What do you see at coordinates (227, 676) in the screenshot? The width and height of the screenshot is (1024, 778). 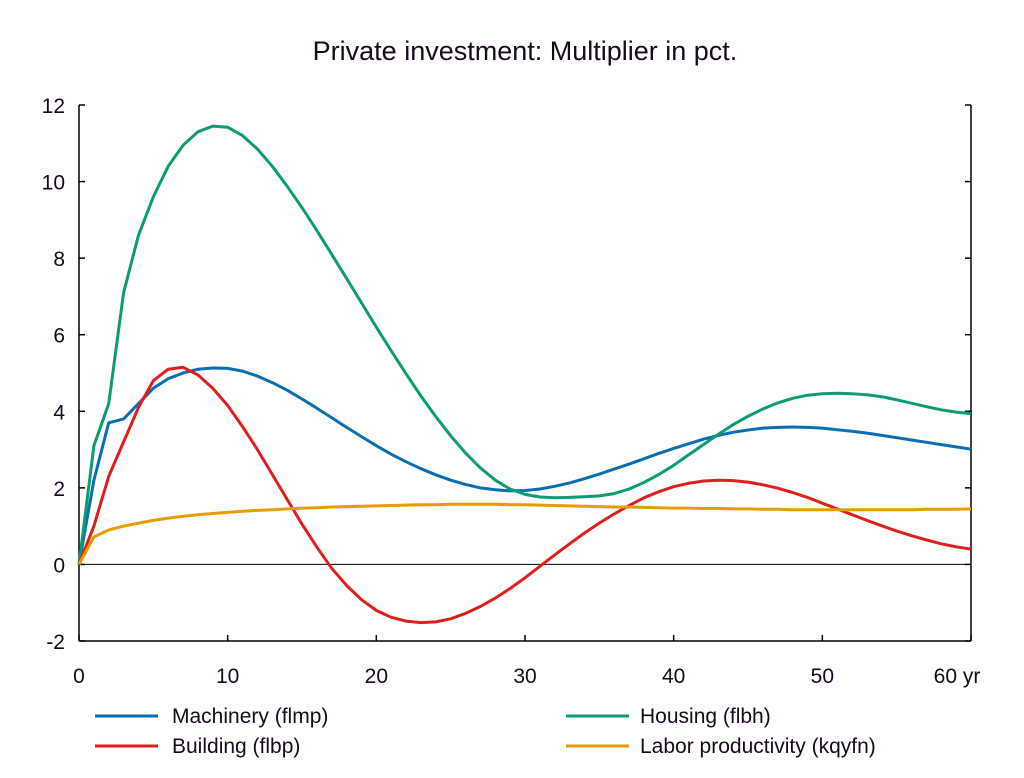 I see `x-tick-label: 10` at bounding box center [227, 676].